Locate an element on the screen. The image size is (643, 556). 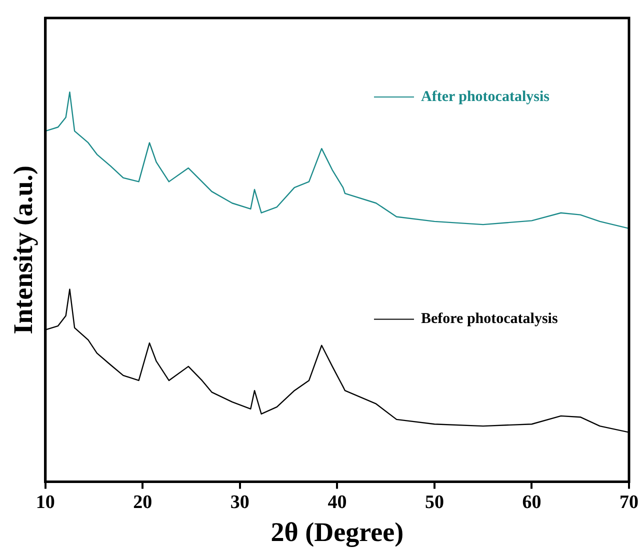
legend-label: Before photocatalysis is located at coordinates (489, 319).